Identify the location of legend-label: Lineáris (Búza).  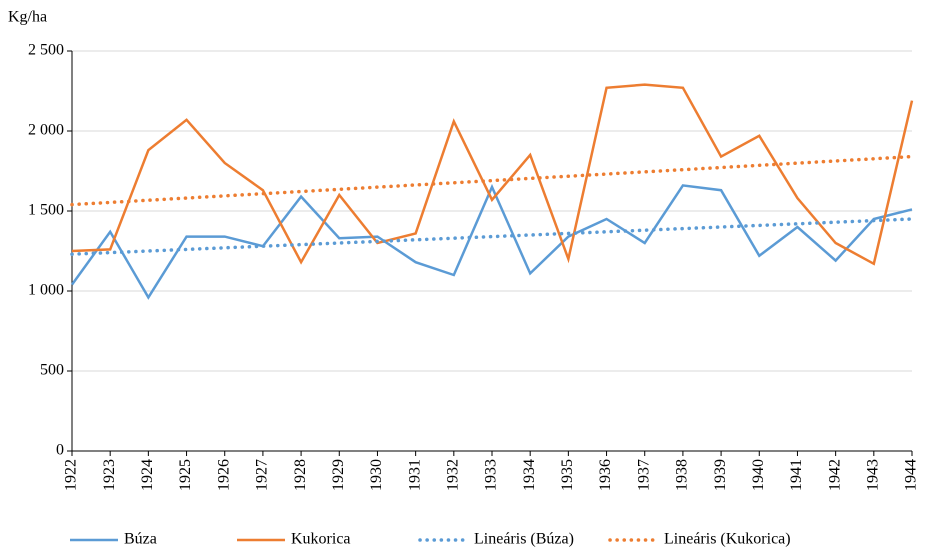
(524, 539).